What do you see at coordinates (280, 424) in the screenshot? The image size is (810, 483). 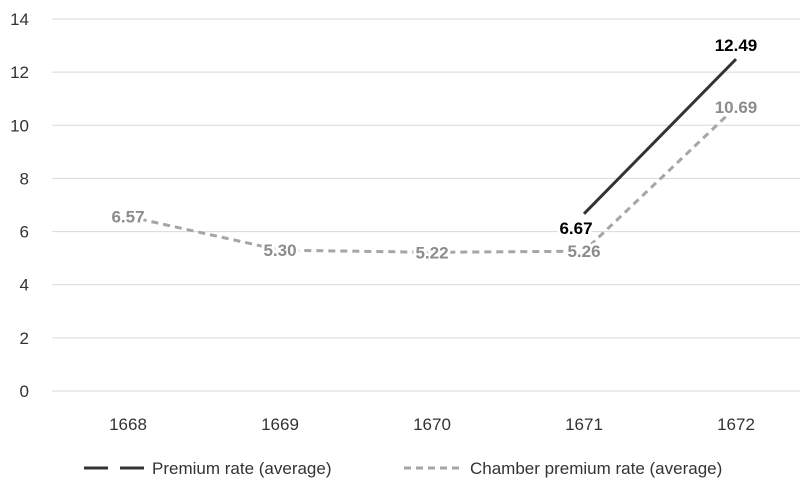 I see `x-tick-label: 1669` at bounding box center [280, 424].